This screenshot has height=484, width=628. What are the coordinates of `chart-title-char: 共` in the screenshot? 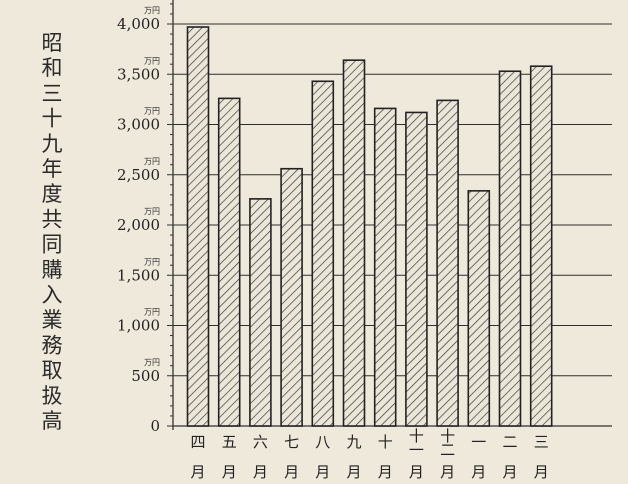 It's located at (52, 219).